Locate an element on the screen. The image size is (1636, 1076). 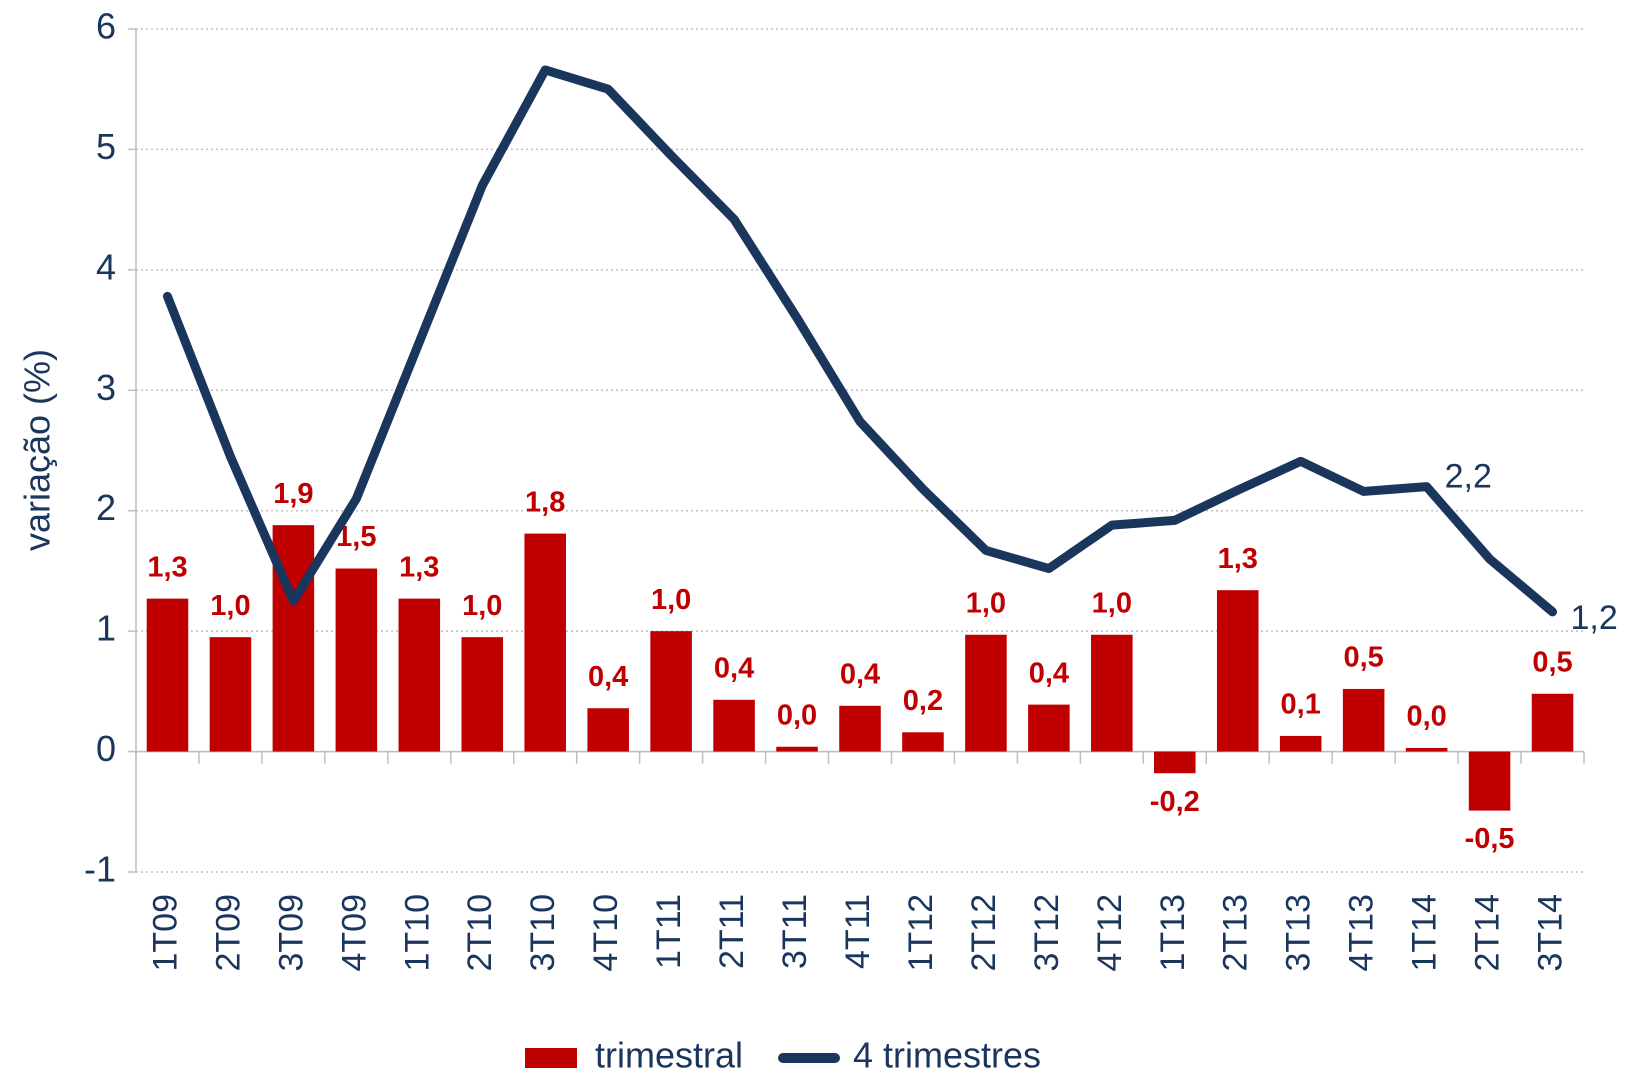
x-tick-label: 3T14 is located at coordinates (1551, 933).